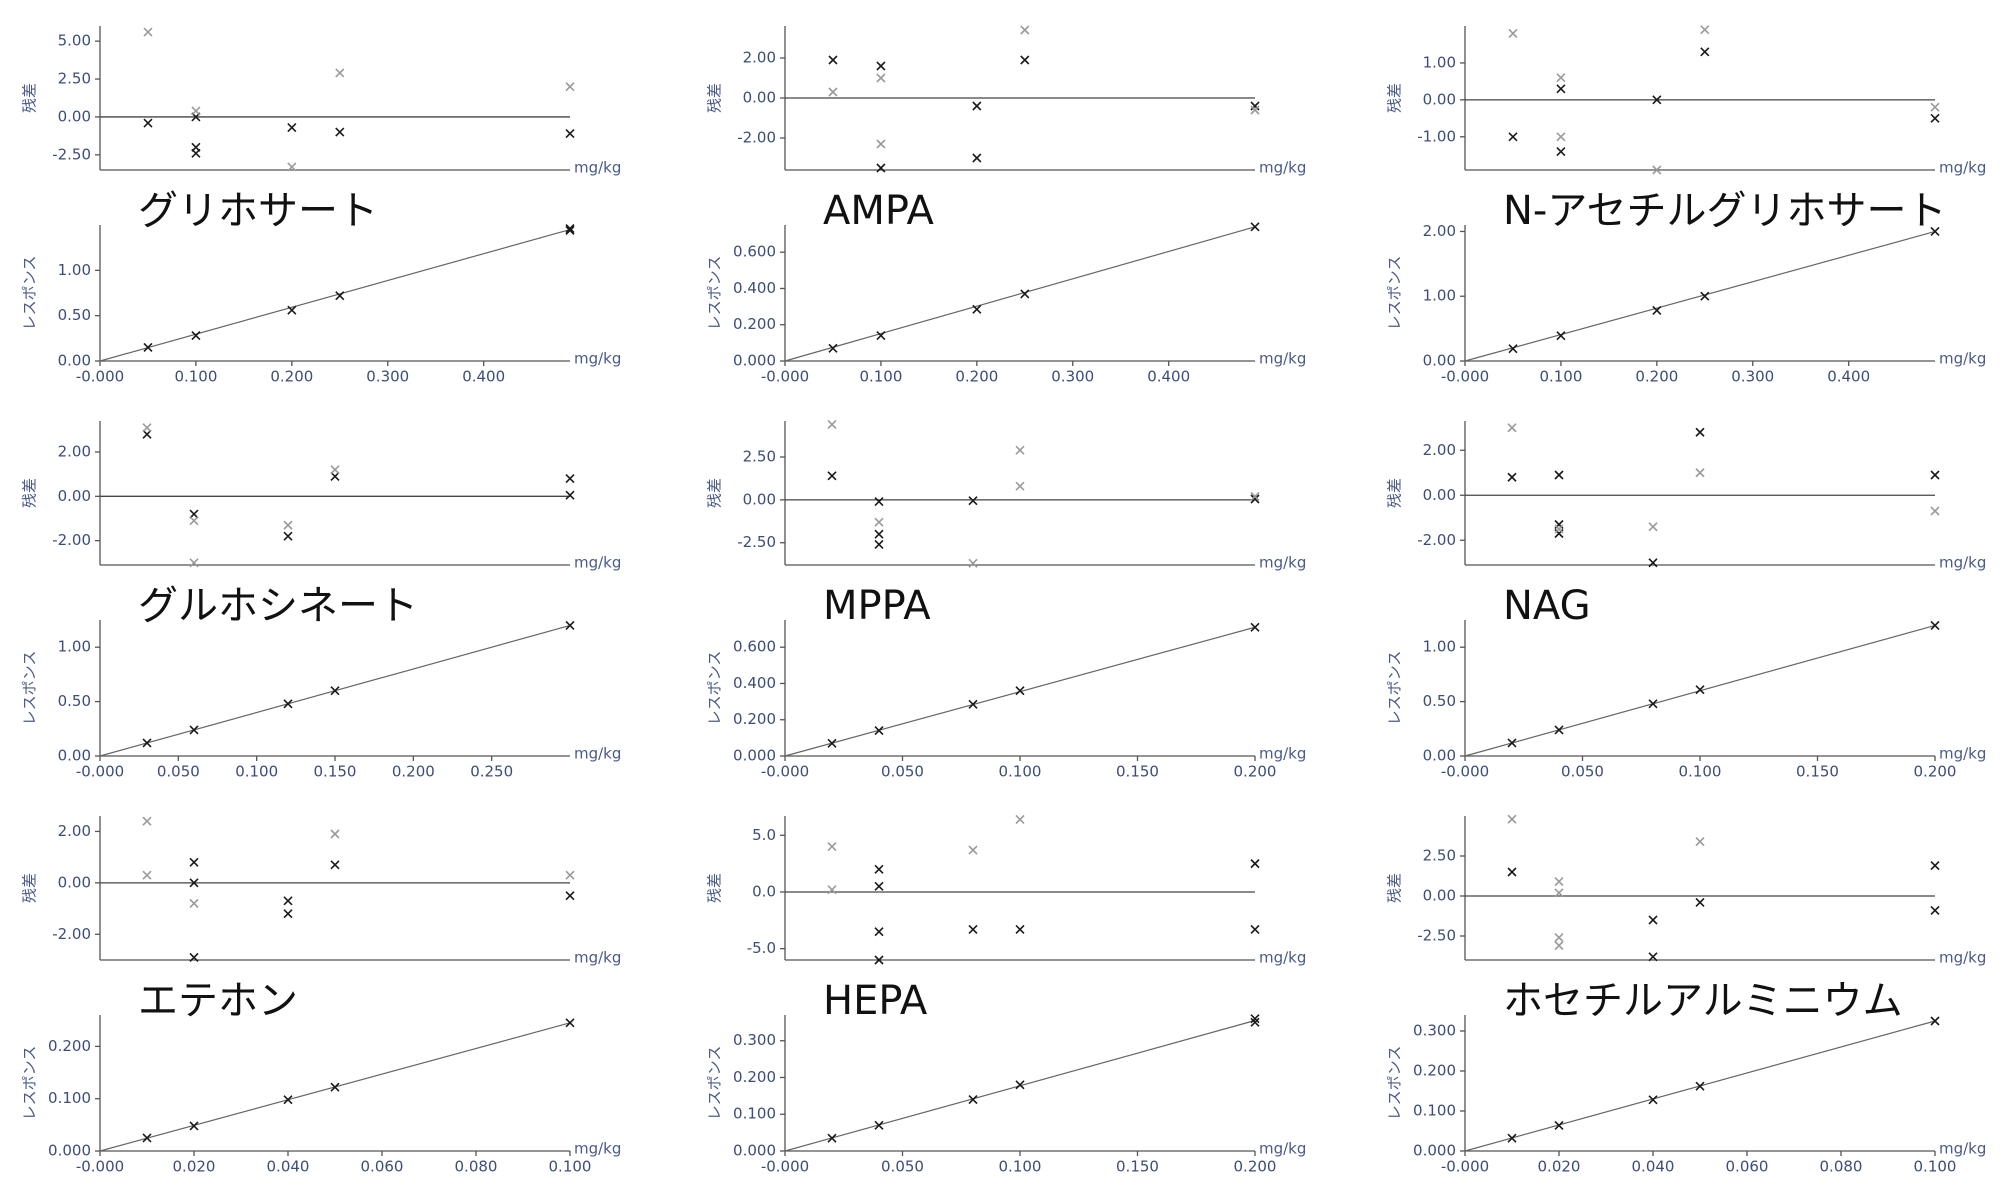 The height and width of the screenshot is (1197, 2000). Describe the element at coordinates (1559, 1167) in the screenshot. I see `x-tick-label: 0.020` at that location.